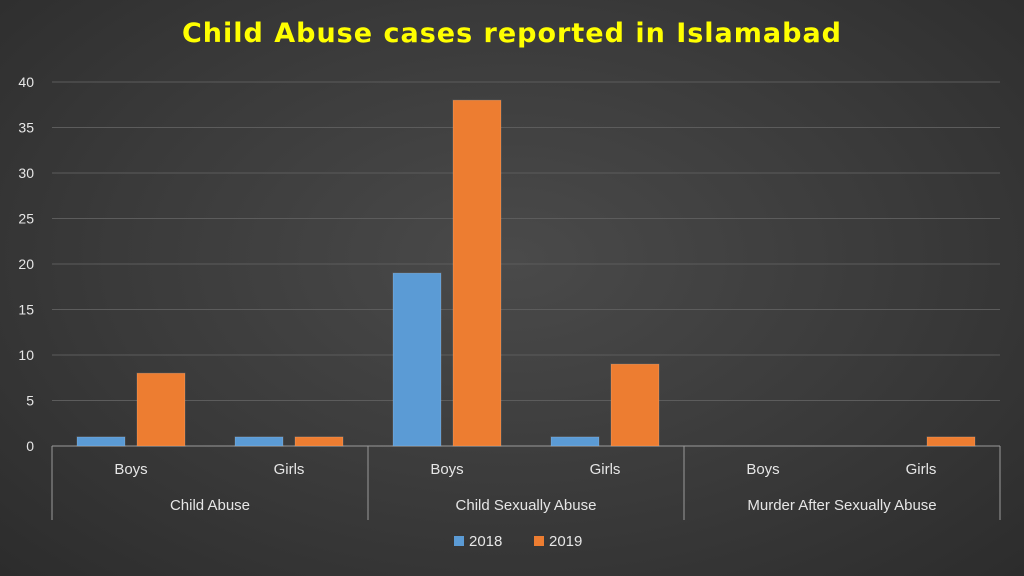 The image size is (1024, 576). What do you see at coordinates (539, 541) in the screenshot?
I see `legend-swatch-2019` at bounding box center [539, 541].